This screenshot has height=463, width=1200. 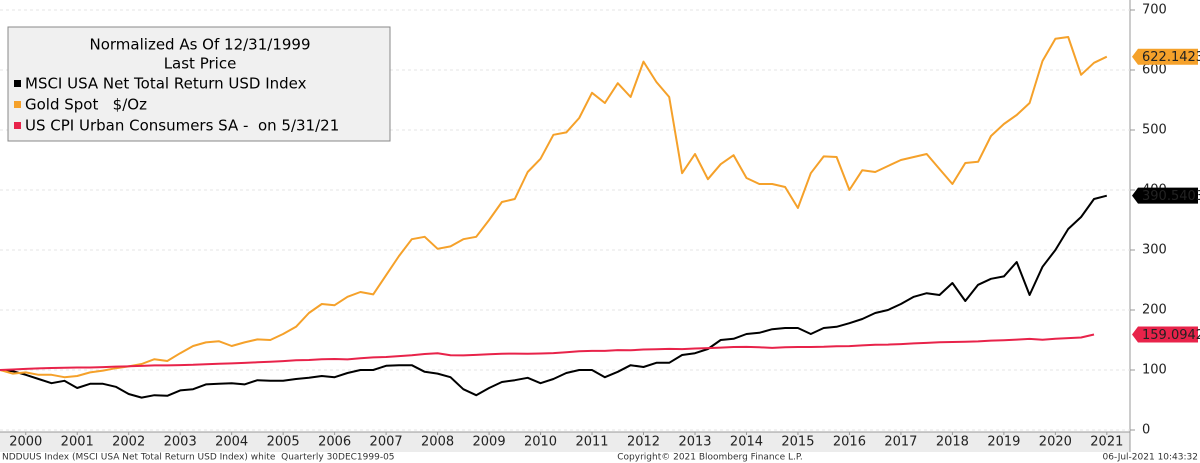 I want to click on legend-label: Gold Spot $/Oz, so click(x=86, y=105).